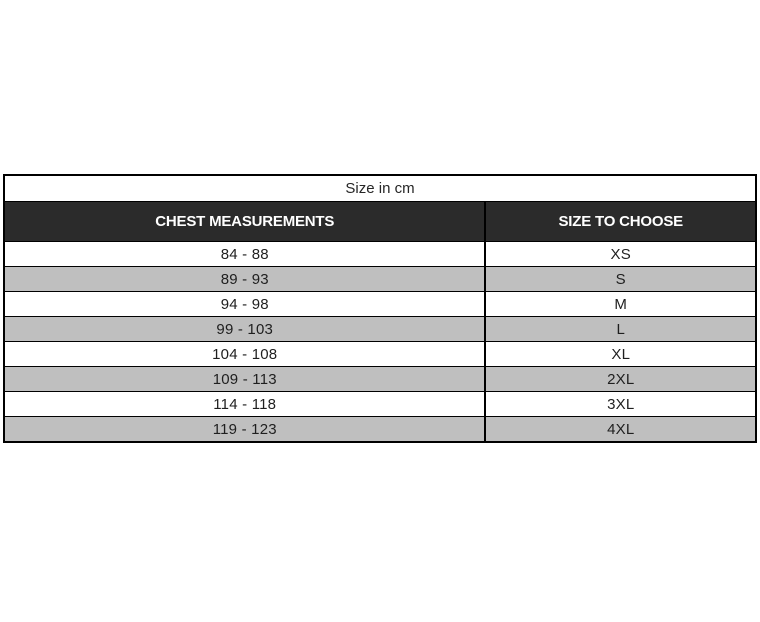 The image size is (760, 622). What do you see at coordinates (246, 221) in the screenshot?
I see `column-header-chest-measurements: CHEST MEASUREMENTS` at bounding box center [246, 221].